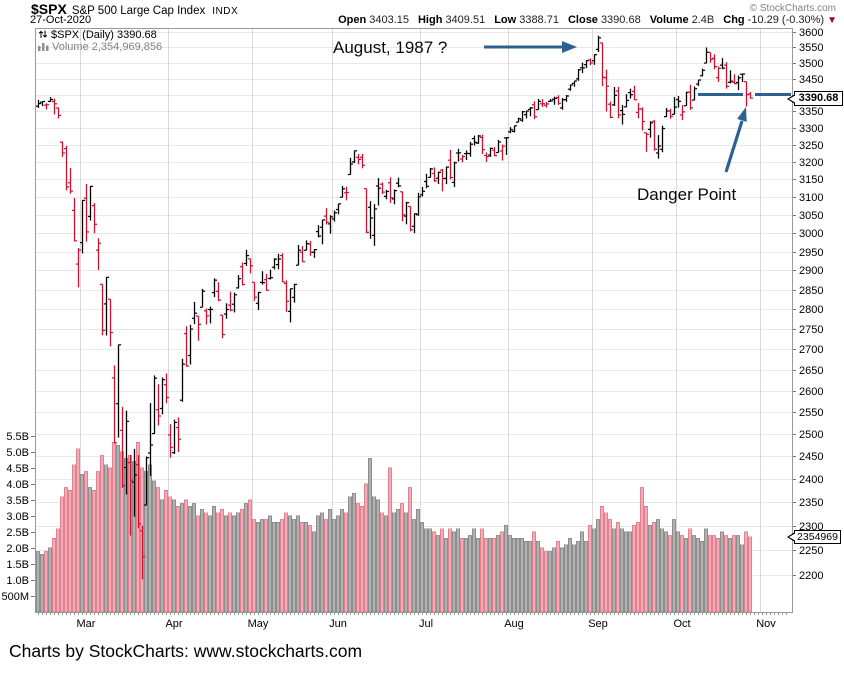 The width and height of the screenshot is (844, 673). I want to click on price-tick-label: 2500, so click(811, 435).